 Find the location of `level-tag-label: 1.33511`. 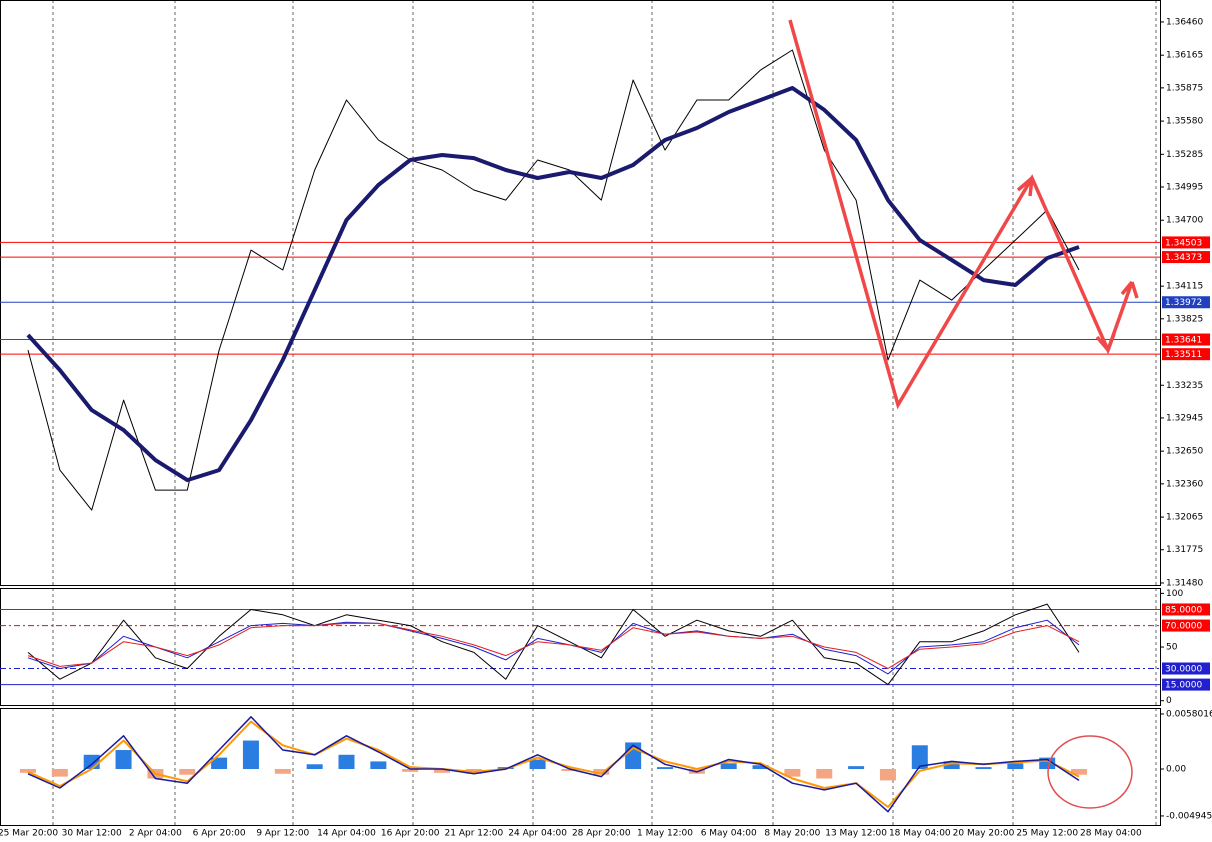

level-tag-label: 1.33511 is located at coordinates (1183, 355).